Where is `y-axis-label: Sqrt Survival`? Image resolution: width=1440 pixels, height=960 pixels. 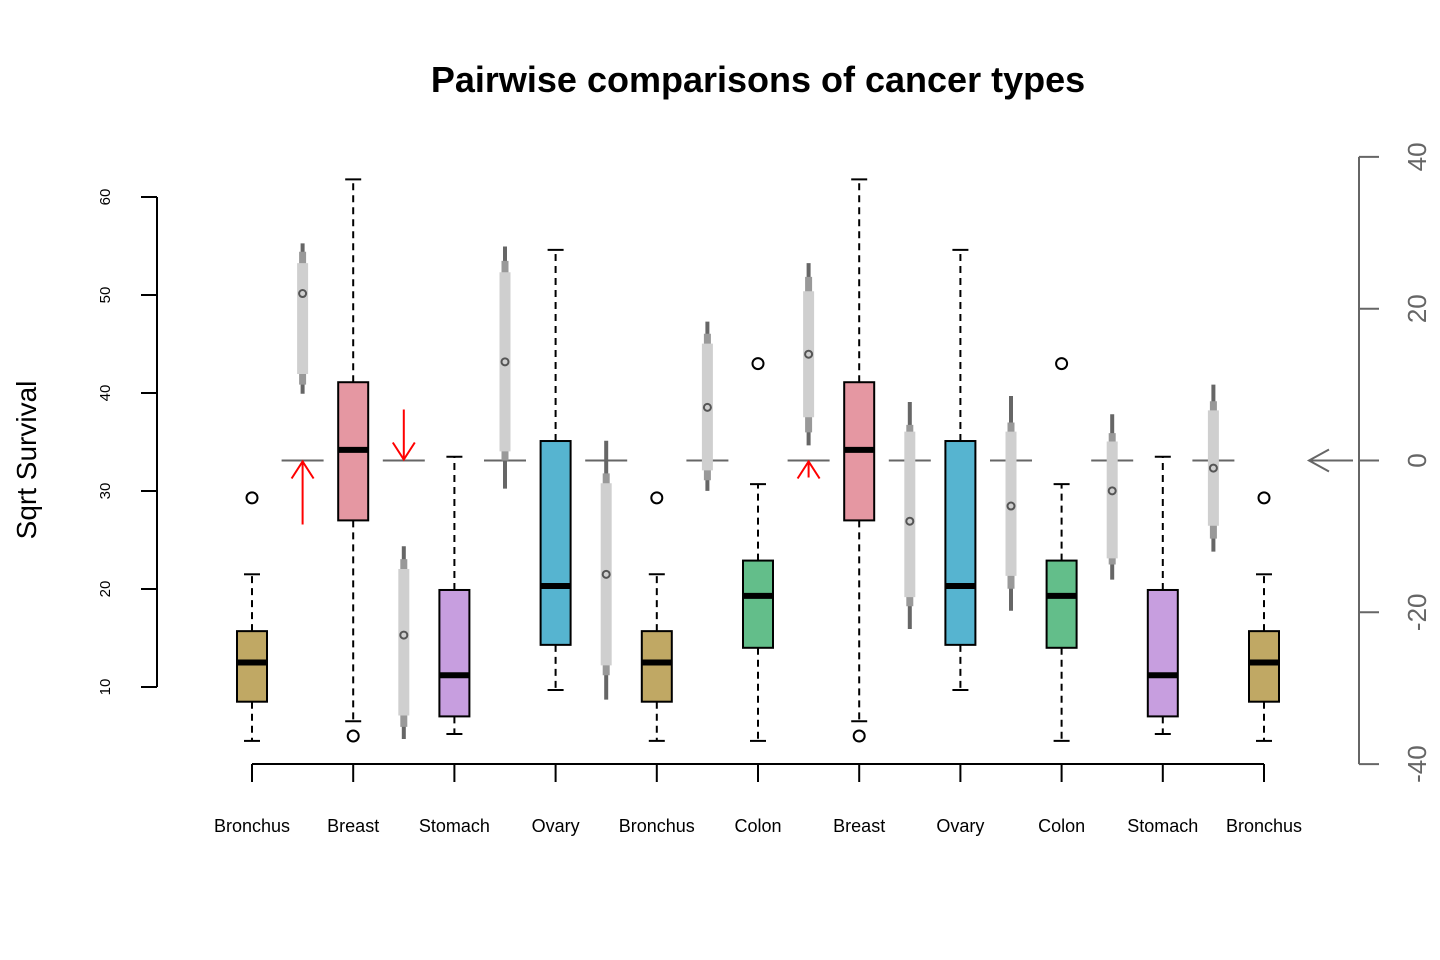 y-axis-label: Sqrt Survival is located at coordinates (26, 460).